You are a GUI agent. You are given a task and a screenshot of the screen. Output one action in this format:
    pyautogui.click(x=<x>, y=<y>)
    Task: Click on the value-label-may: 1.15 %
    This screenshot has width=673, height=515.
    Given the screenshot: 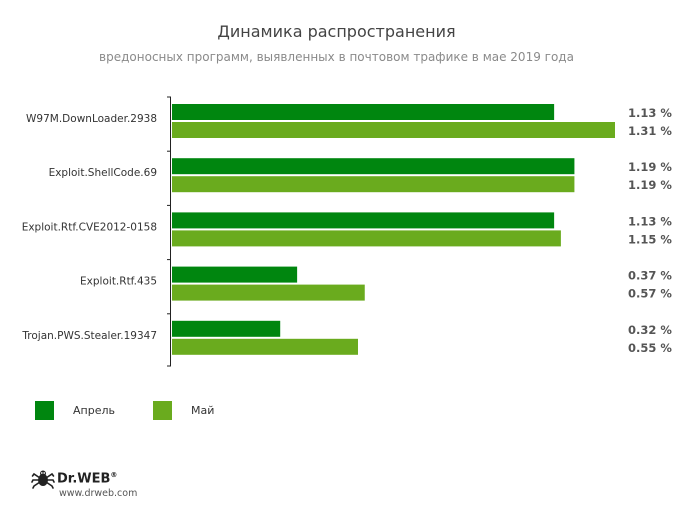 What is the action you would take?
    pyautogui.click(x=650, y=239)
    